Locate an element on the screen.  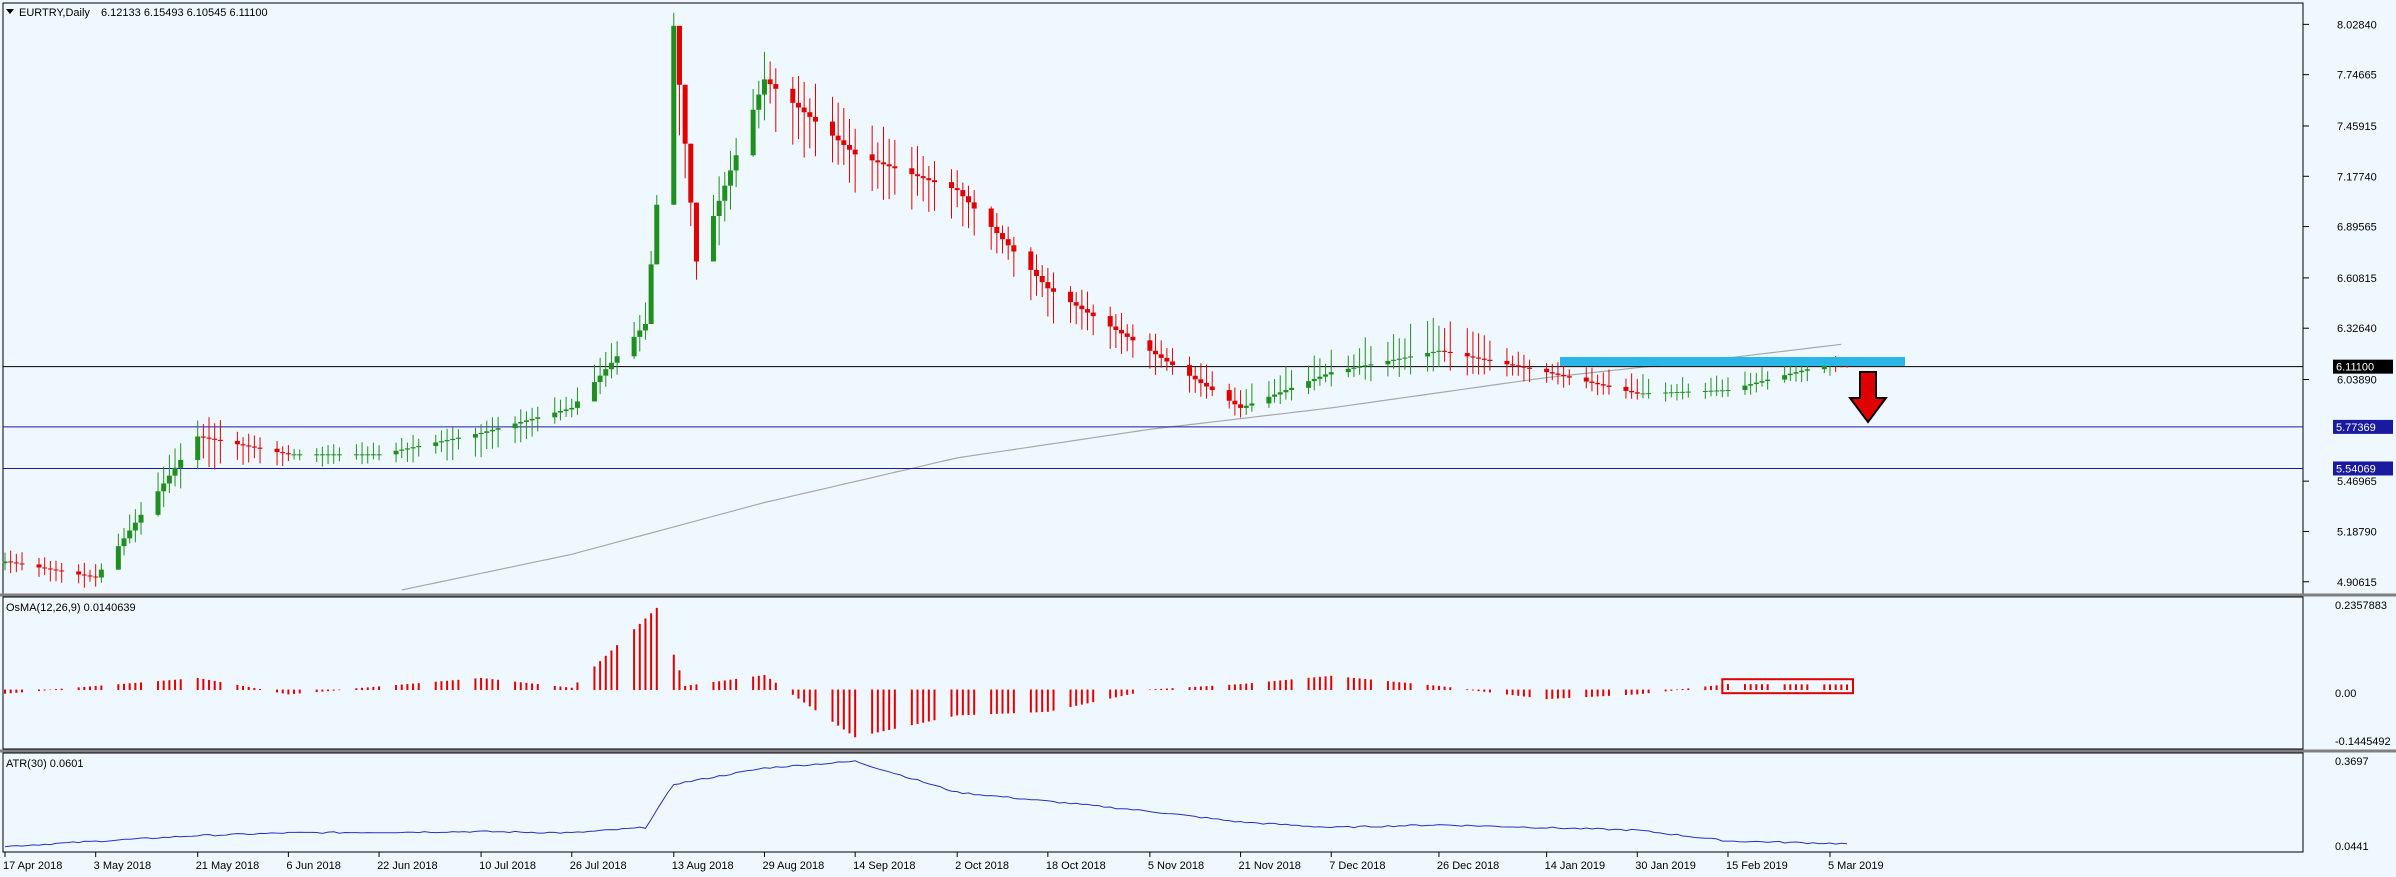
resistance-zone is located at coordinates (1732, 361).